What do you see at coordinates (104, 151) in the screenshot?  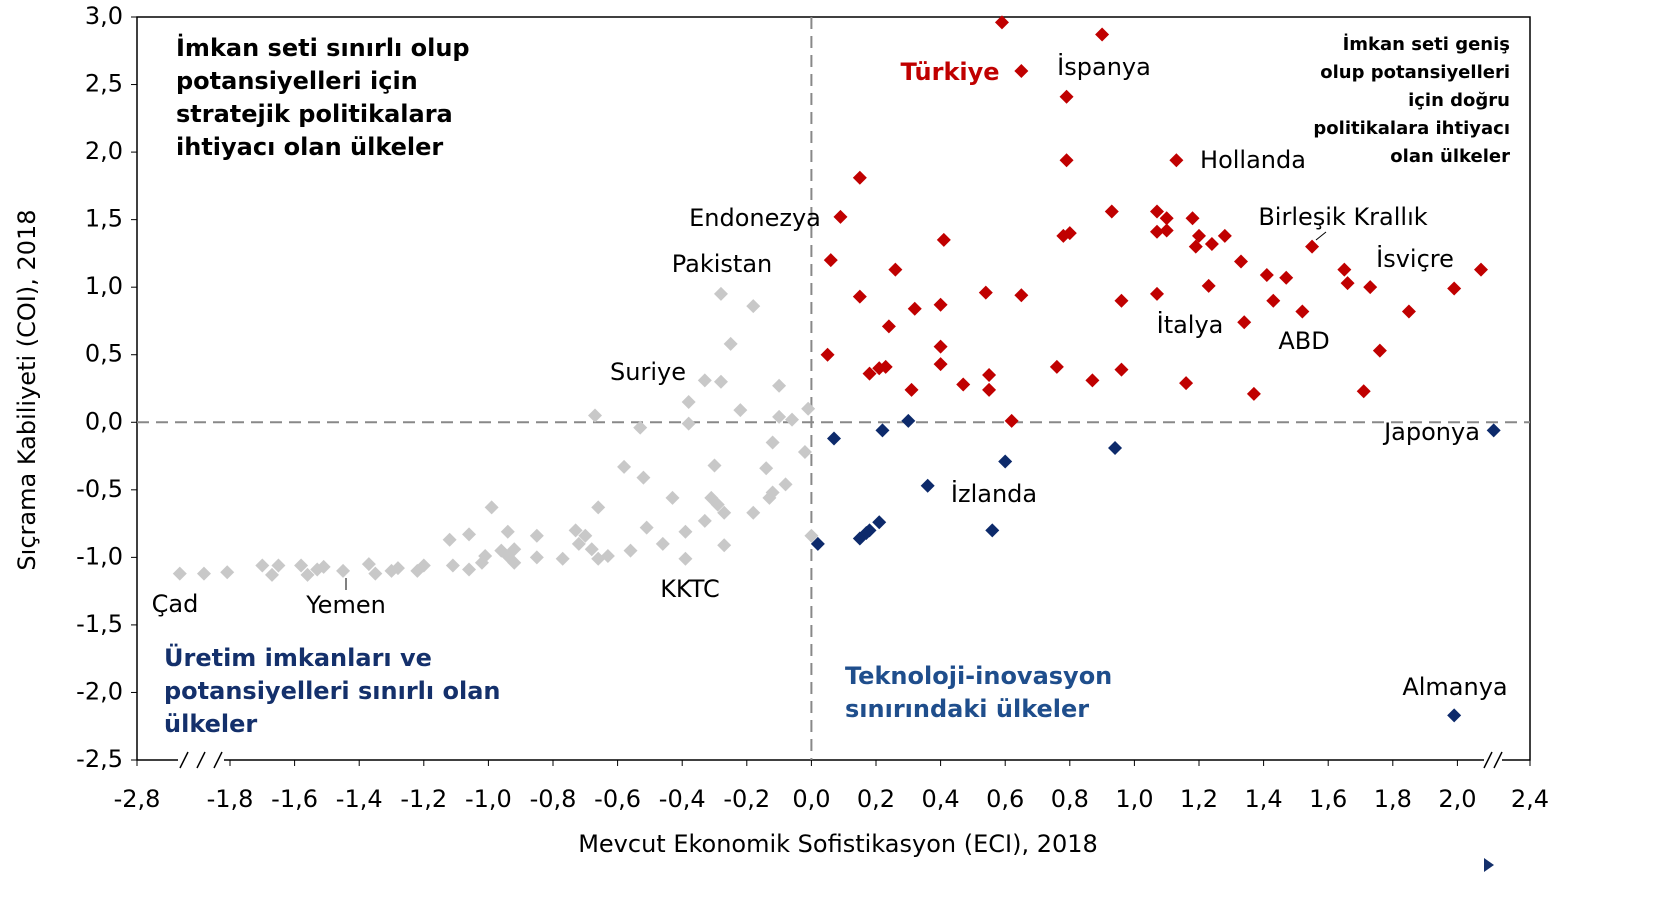 I see `y-tick-label: 2,0` at bounding box center [104, 151].